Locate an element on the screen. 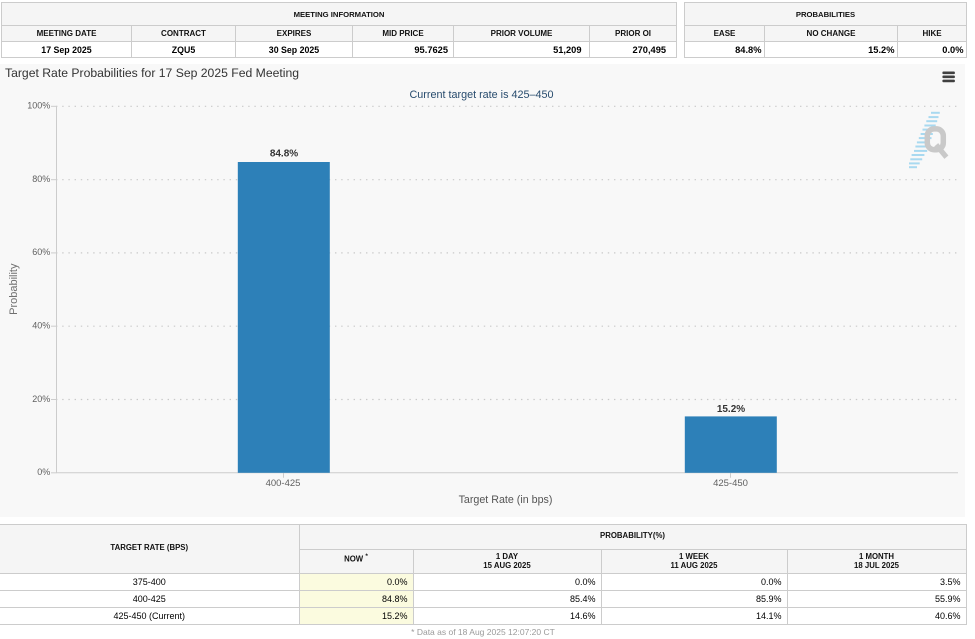  svg-text: 40% is located at coordinates (41, 326).